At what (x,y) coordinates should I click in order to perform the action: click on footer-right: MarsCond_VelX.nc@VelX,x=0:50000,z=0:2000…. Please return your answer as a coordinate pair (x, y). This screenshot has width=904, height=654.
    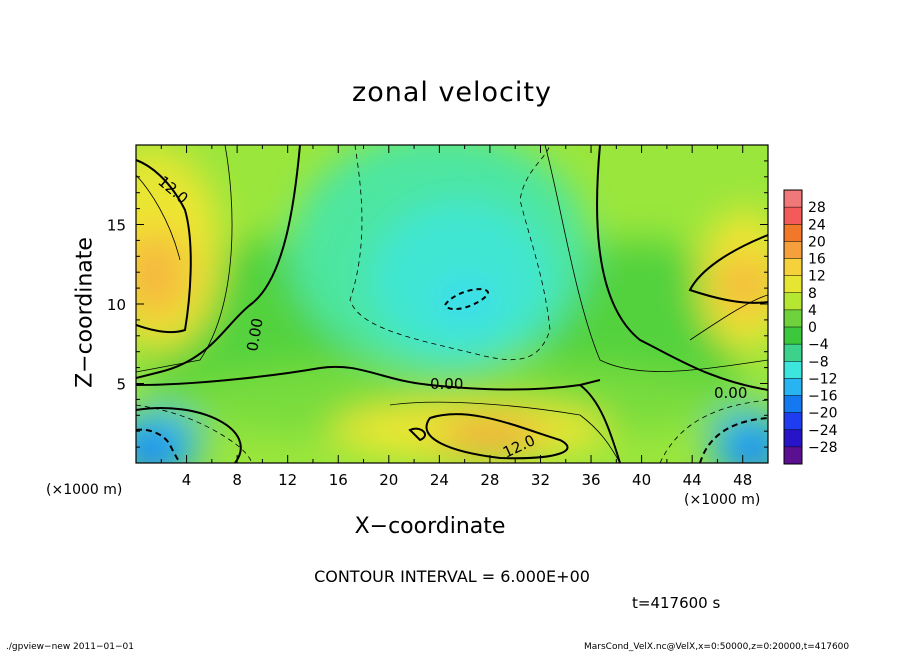
    Looking at the image, I should click on (717, 647).